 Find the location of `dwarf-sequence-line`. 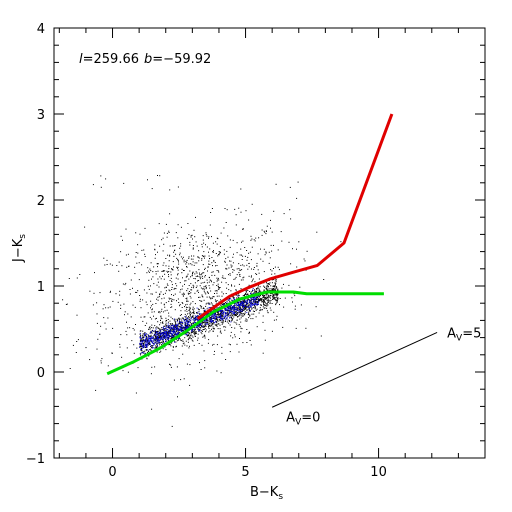

dwarf-sequence-line is located at coordinates (245, 333).